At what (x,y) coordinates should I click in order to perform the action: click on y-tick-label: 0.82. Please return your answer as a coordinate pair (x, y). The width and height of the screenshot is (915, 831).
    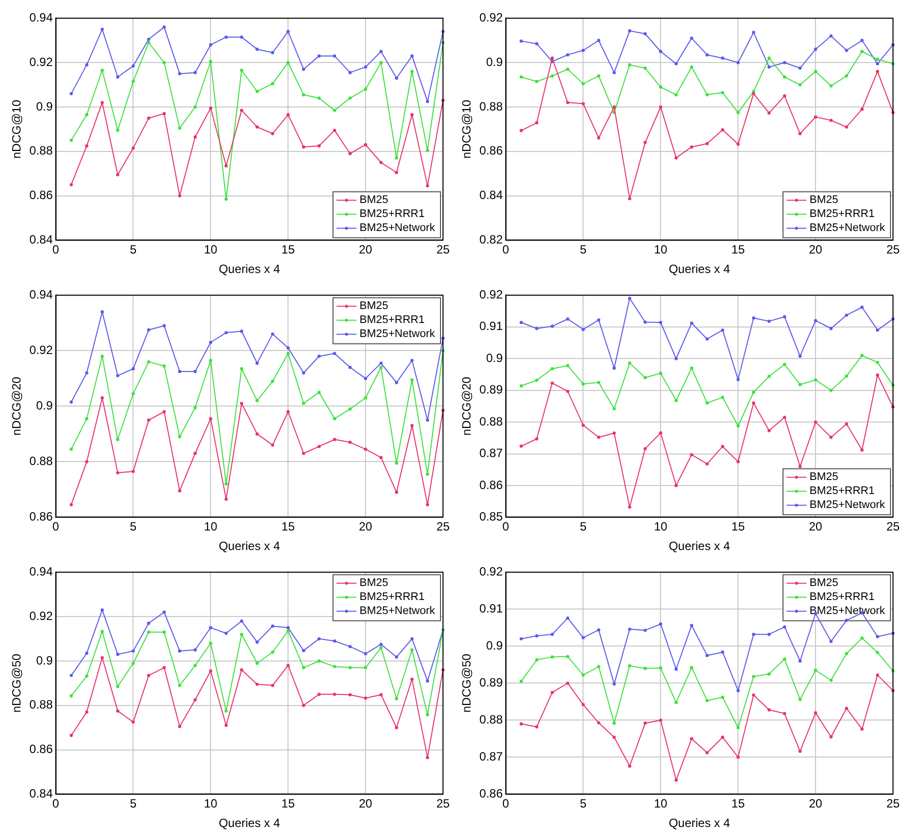
    Looking at the image, I should click on (491, 239).